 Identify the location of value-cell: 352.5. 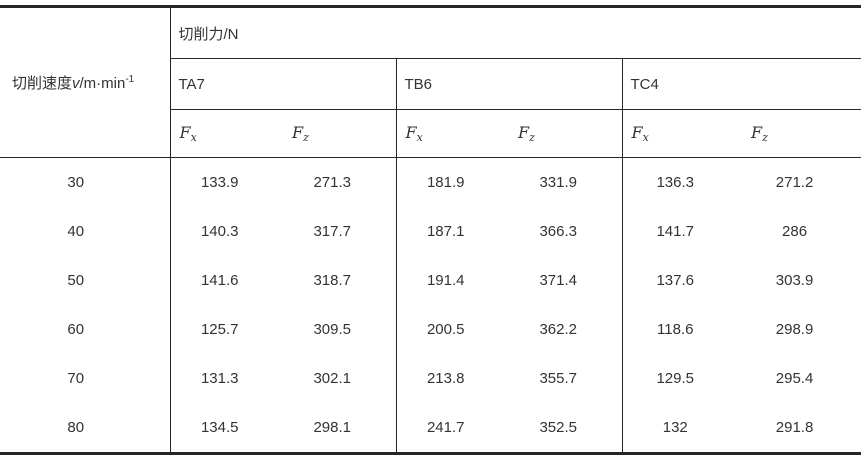
(566, 428).